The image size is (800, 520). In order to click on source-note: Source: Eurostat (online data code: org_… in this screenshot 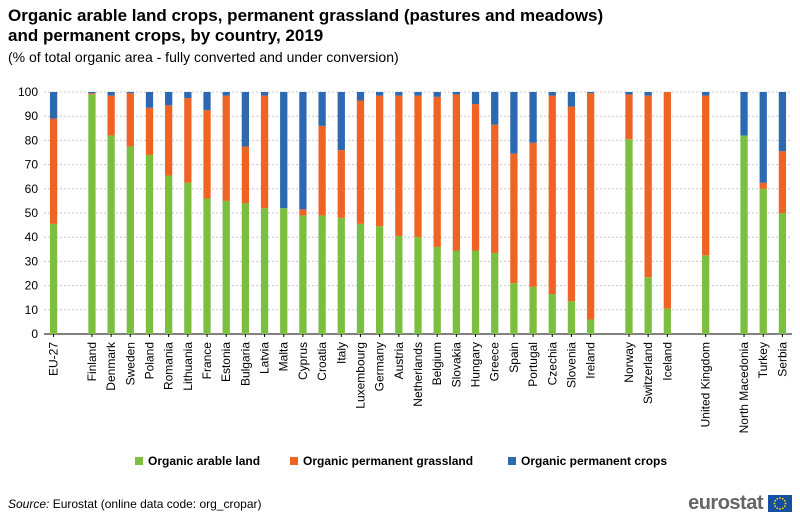, I will do `click(135, 504)`.